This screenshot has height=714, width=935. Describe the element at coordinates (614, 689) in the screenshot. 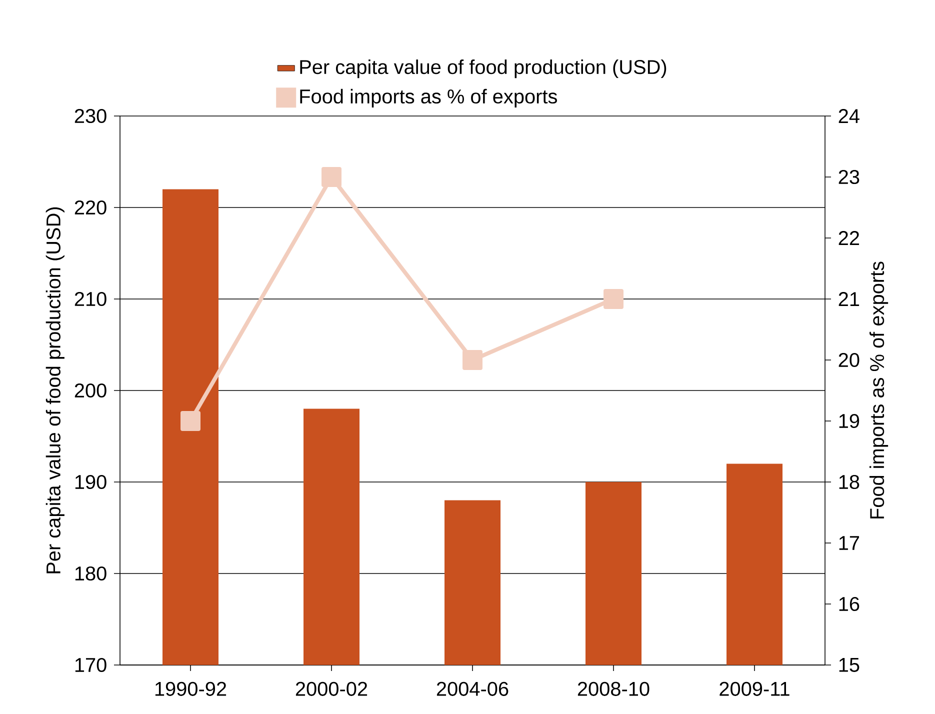

I see `x-tick-label: 2008-10` at that location.